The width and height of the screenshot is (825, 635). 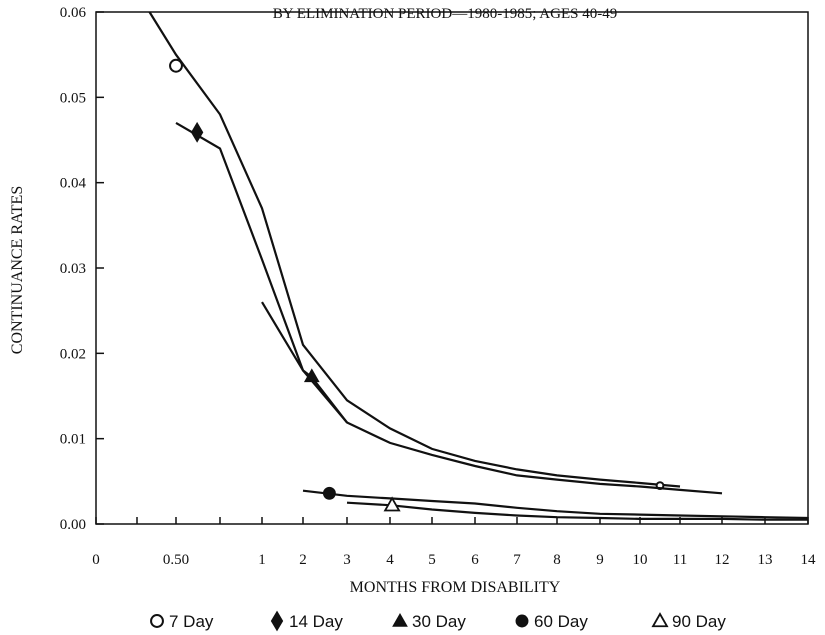 I want to click on x-tick-label: 5, so click(x=432, y=560).